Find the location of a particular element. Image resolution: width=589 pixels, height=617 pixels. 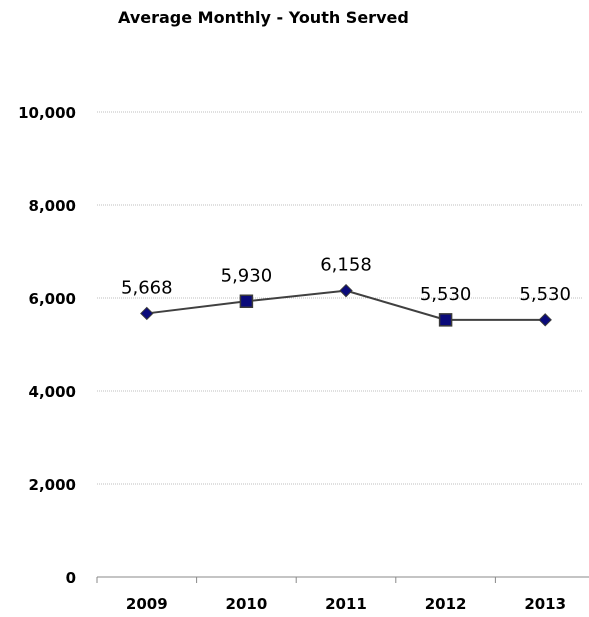

chart-title: Average Monthly - Youth Served is located at coordinates (263, 17).